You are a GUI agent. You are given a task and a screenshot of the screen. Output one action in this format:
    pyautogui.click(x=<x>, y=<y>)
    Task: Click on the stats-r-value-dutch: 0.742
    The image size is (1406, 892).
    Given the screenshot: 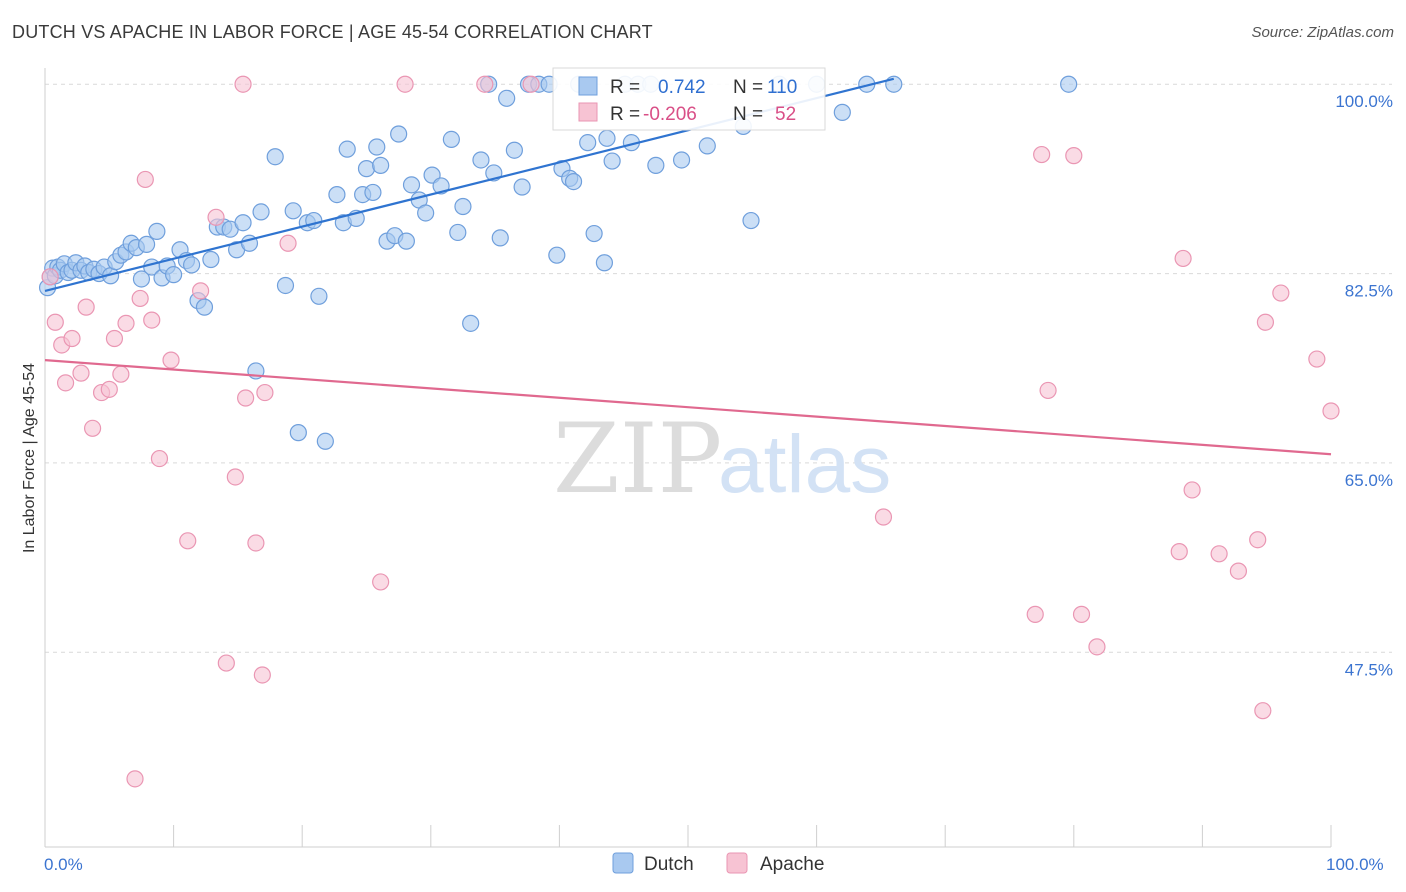 What is the action you would take?
    pyautogui.click(x=682, y=87)
    